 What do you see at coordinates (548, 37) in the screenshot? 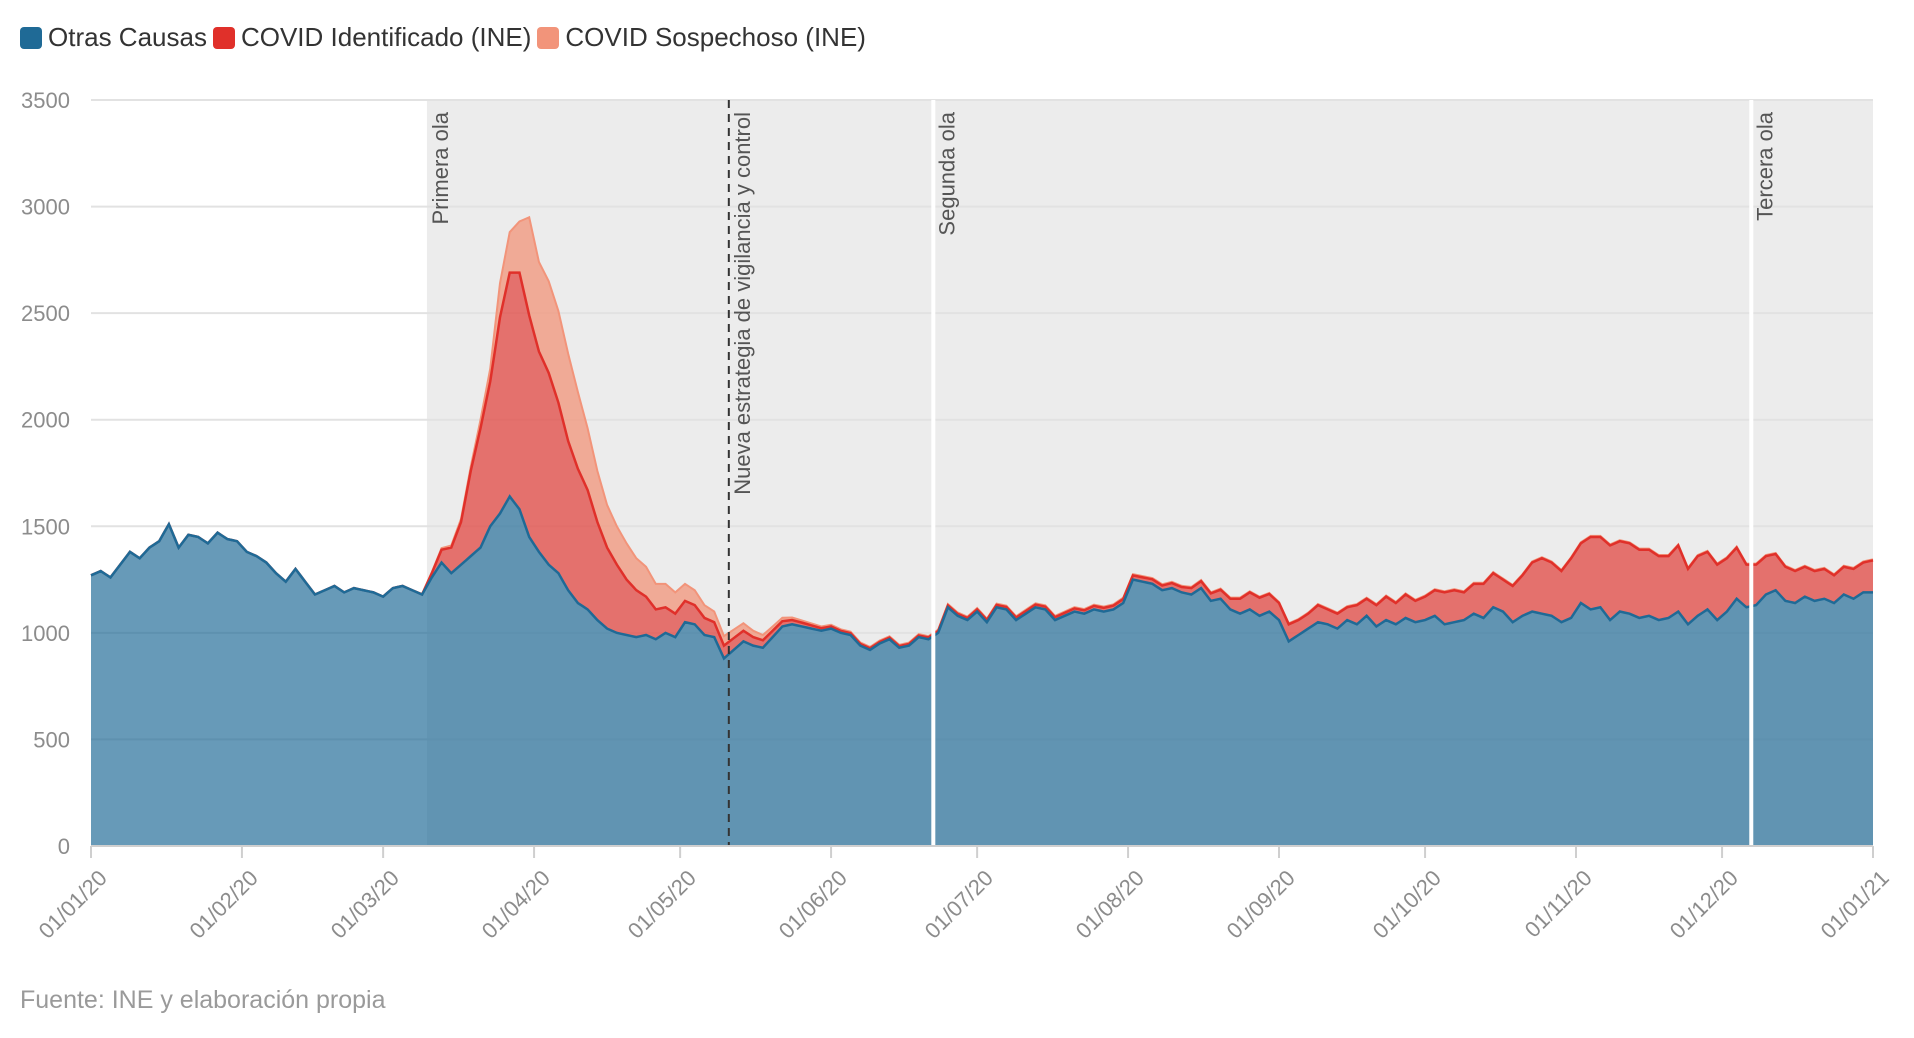
I see `legend-swatch-covid-sospechoso` at bounding box center [548, 37].